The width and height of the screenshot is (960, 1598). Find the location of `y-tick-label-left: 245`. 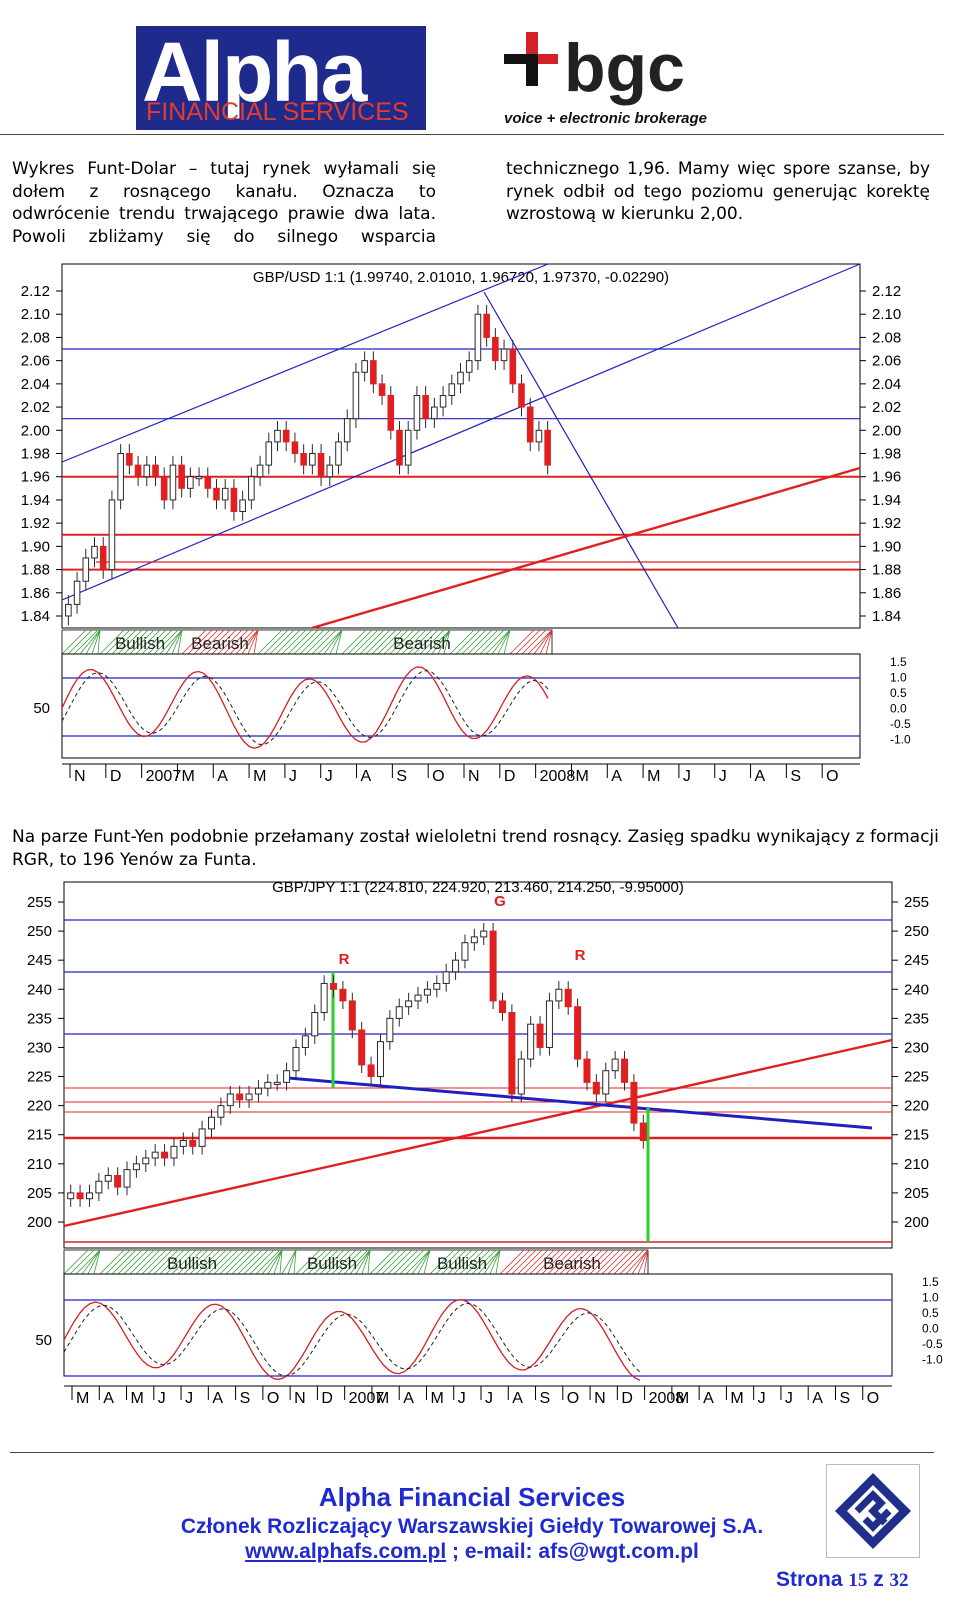

y-tick-label-left: 245 is located at coordinates (39, 960).